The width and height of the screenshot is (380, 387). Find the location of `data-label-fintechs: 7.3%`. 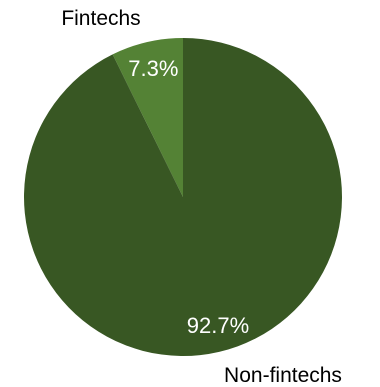

data-label-fintechs: 7.3% is located at coordinates (153, 68).